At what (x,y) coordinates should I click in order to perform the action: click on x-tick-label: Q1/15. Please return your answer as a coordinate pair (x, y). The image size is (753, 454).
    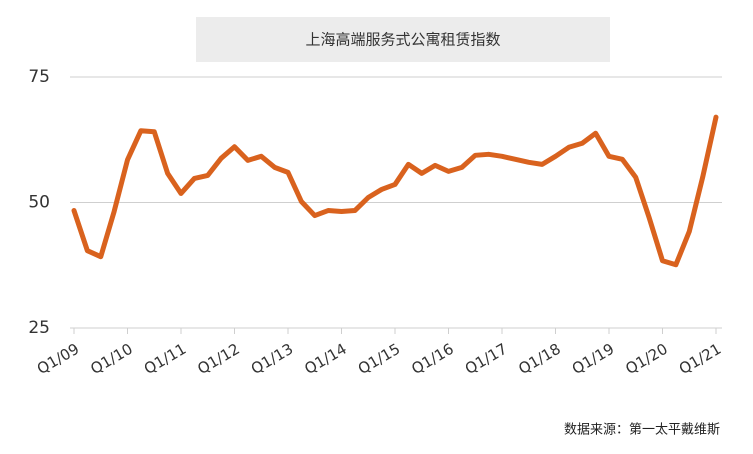
    Looking at the image, I should click on (379, 359).